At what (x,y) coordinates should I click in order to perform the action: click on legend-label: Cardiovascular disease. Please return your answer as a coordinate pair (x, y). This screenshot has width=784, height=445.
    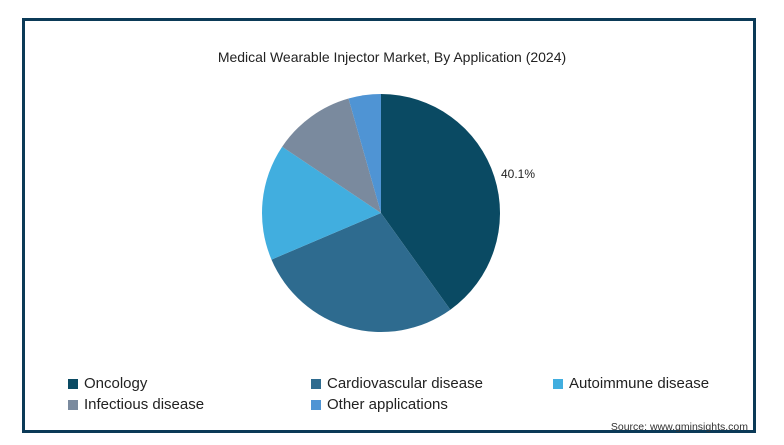
    Looking at the image, I should click on (405, 383).